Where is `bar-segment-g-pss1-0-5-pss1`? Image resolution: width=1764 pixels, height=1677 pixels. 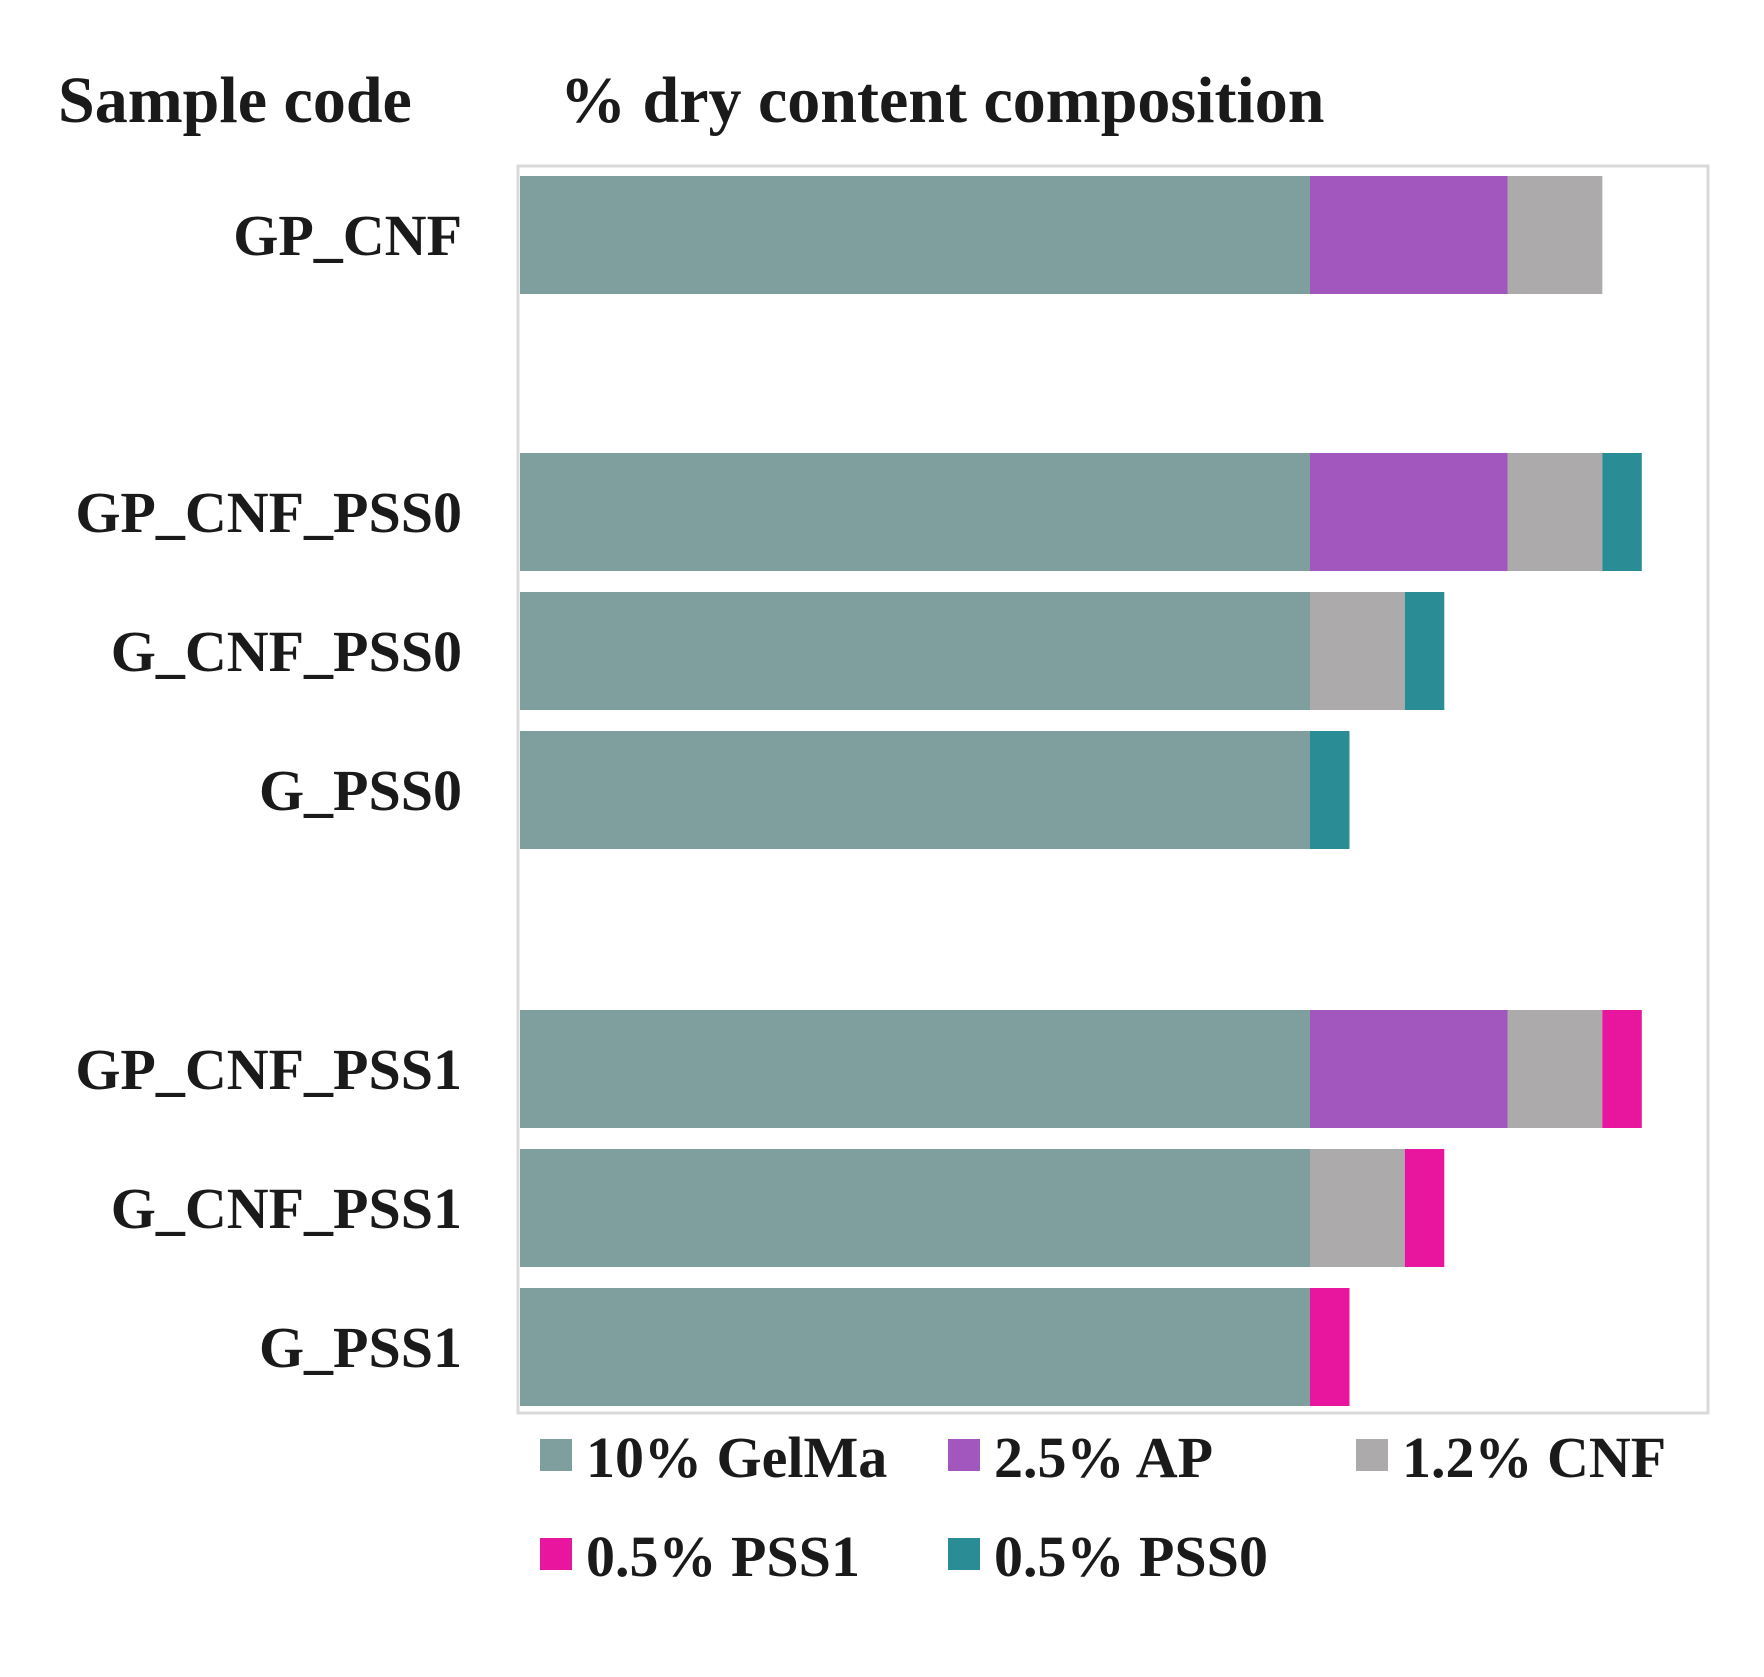
bar-segment-g-pss1-0-5-pss1 is located at coordinates (1330, 1347).